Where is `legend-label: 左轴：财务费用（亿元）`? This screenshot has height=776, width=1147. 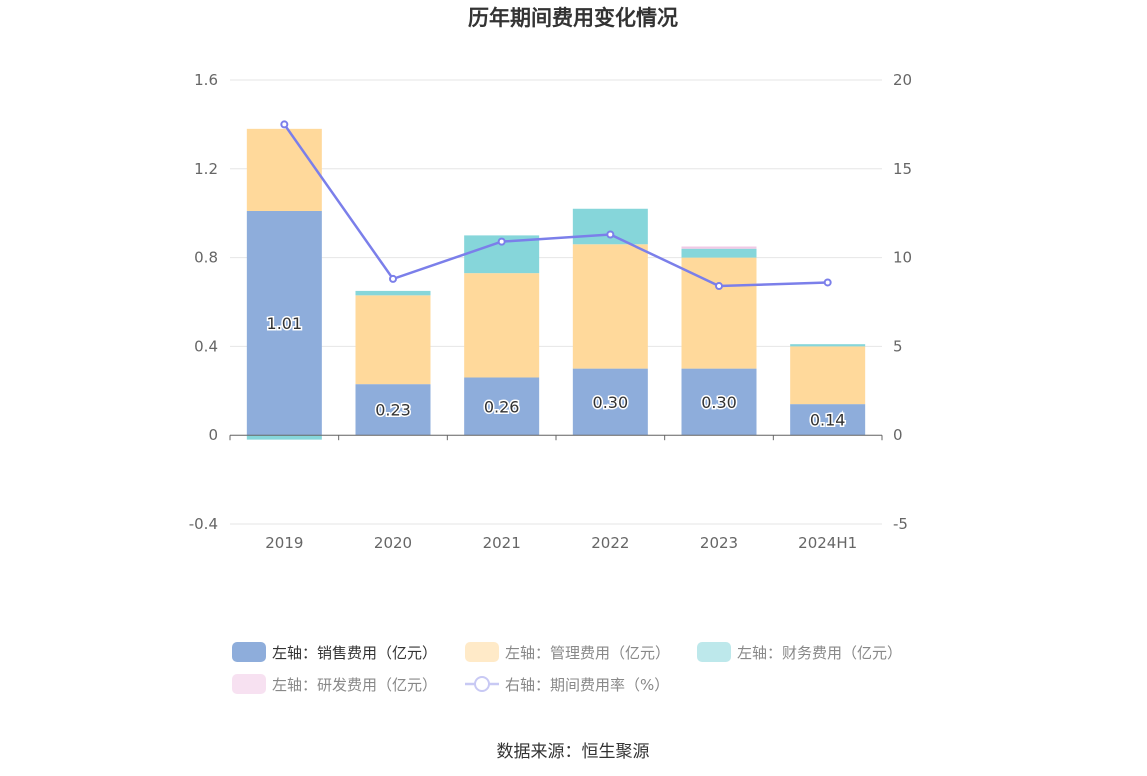 legend-label: 左轴：财务费用（亿元） is located at coordinates (819, 653).